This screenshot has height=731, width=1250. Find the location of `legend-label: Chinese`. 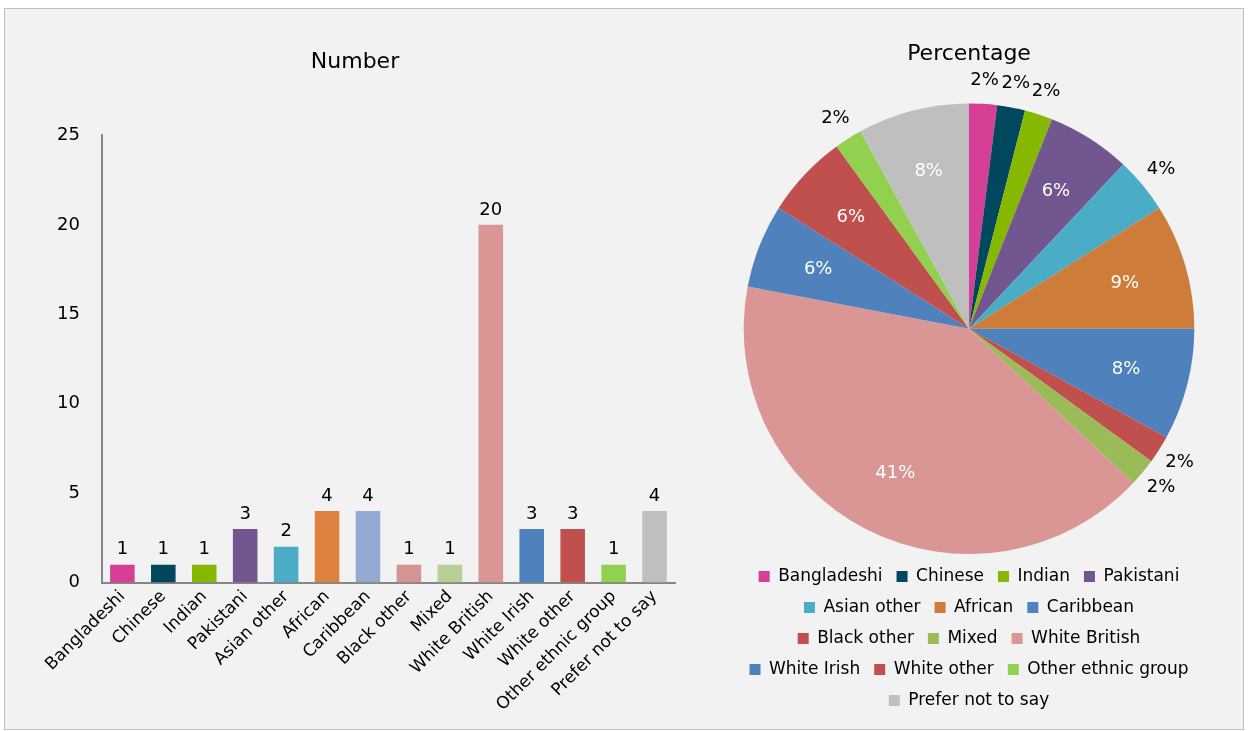

legend-label: Chinese is located at coordinates (950, 574).